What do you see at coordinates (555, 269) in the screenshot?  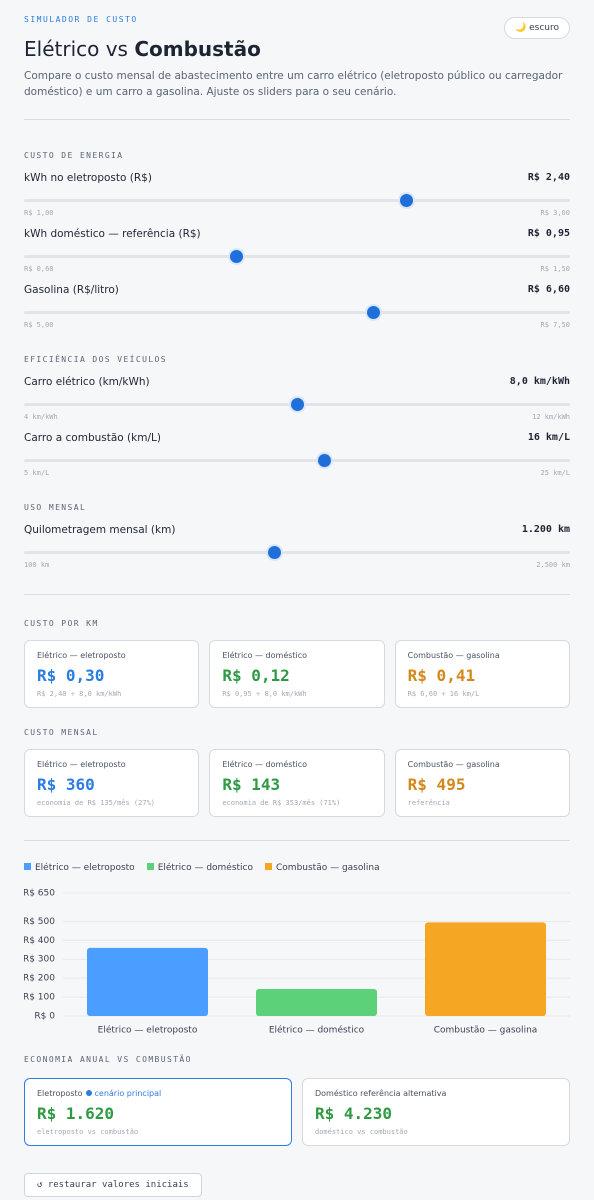 I see `slider-max: R$ 1,50` at bounding box center [555, 269].